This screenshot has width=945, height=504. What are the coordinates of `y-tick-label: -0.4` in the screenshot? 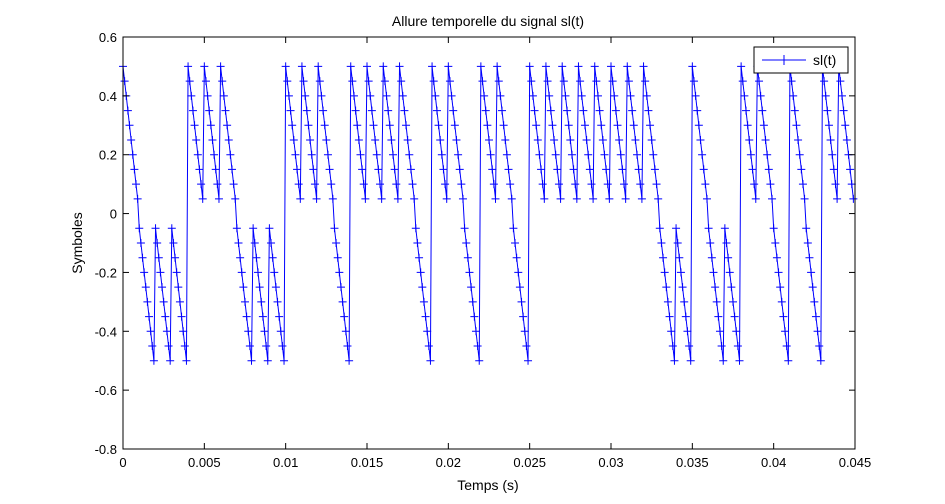 It's located at (106, 331).